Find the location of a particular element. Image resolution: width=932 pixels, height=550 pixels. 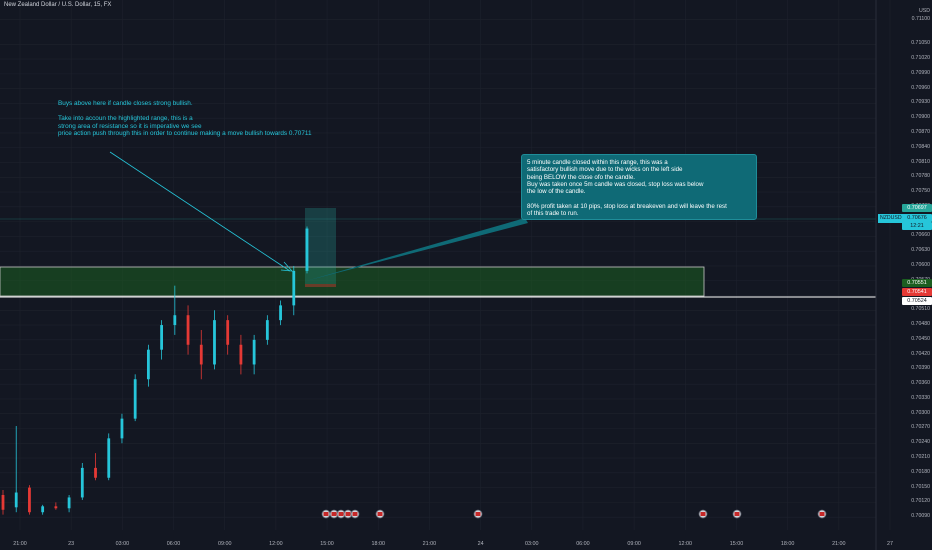

callout-pointer is located at coordinates (417, 249).